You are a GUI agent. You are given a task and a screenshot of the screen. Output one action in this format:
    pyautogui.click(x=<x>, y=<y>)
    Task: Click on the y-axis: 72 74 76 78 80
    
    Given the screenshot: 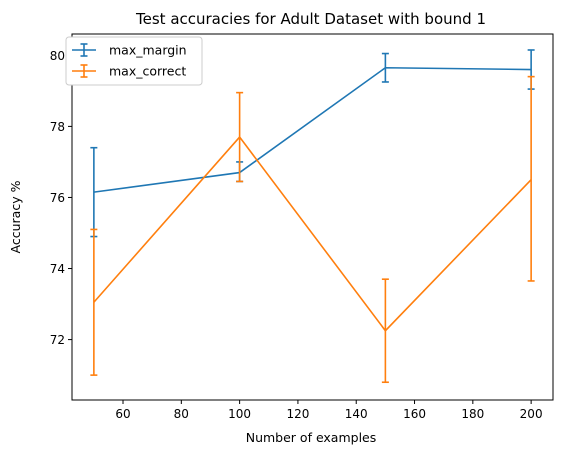 What is the action you would take?
    pyautogui.click(x=61, y=198)
    